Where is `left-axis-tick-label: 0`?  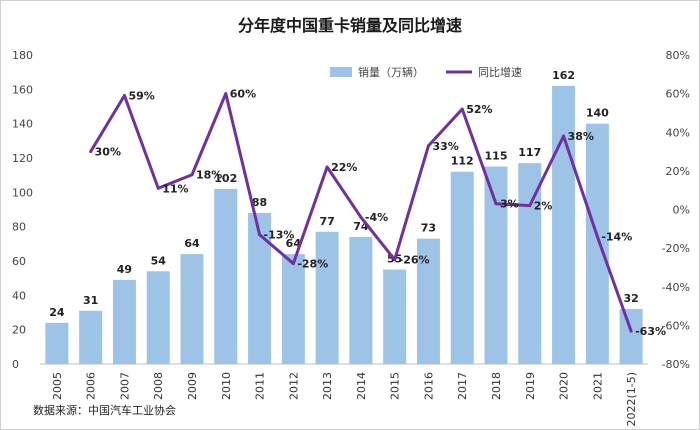
left-axis-tick-label: 0 is located at coordinates (15, 364).